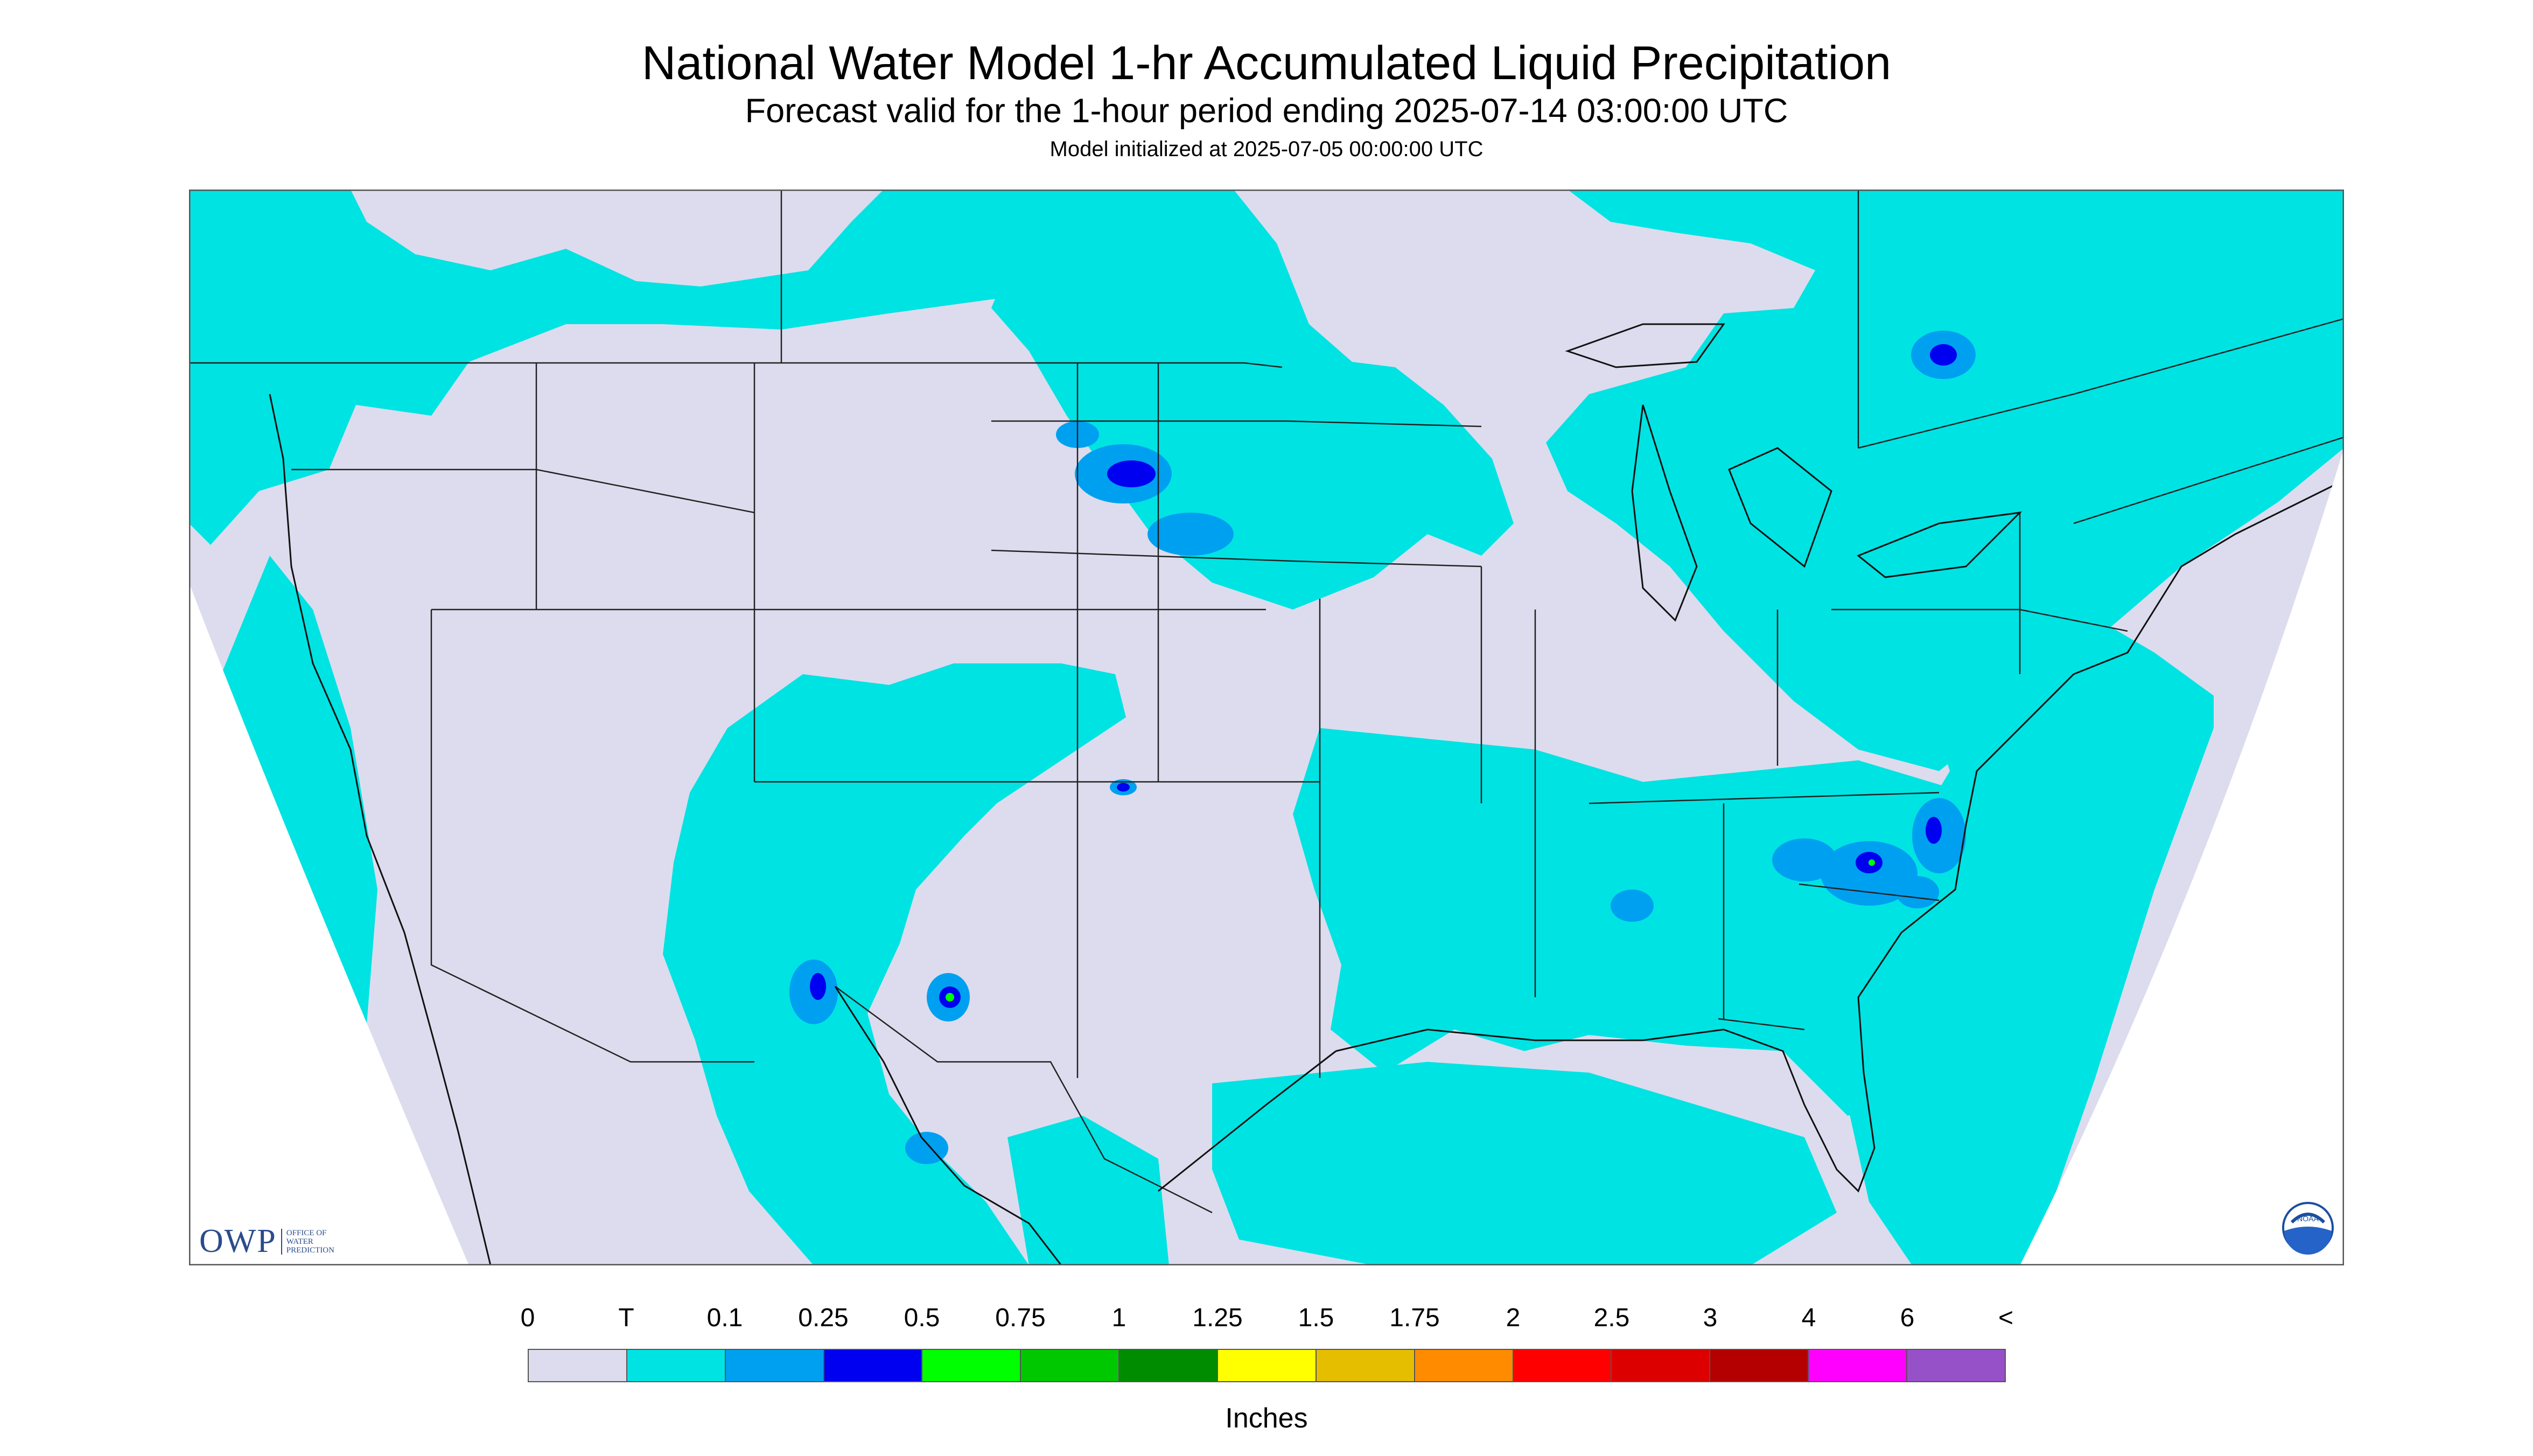  I want to click on legend-label: 3, so click(1710, 1318).